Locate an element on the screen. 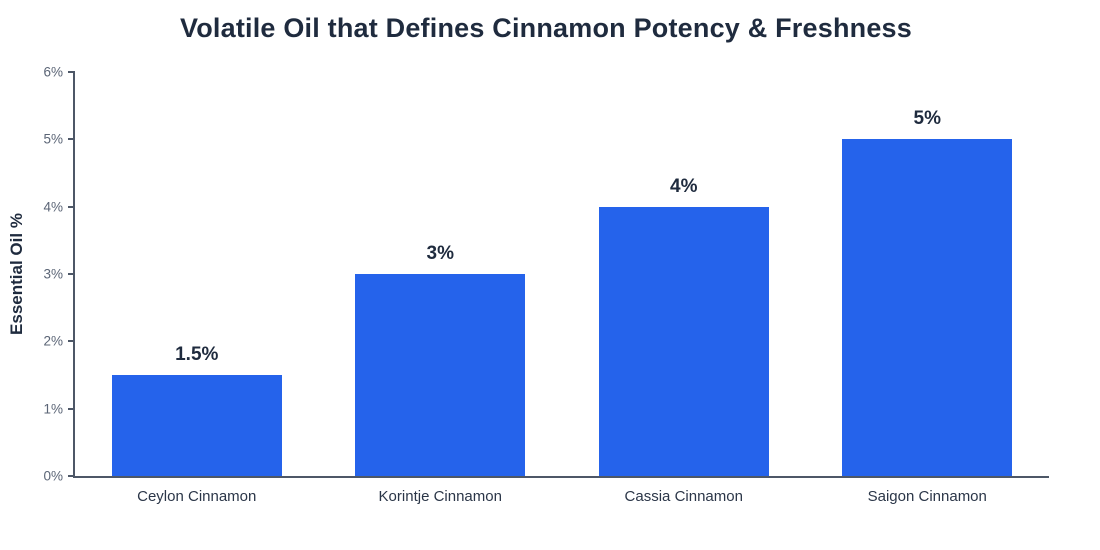 This screenshot has height=550, width=1100. y-tick-label: 1% is located at coordinates (53, 409).